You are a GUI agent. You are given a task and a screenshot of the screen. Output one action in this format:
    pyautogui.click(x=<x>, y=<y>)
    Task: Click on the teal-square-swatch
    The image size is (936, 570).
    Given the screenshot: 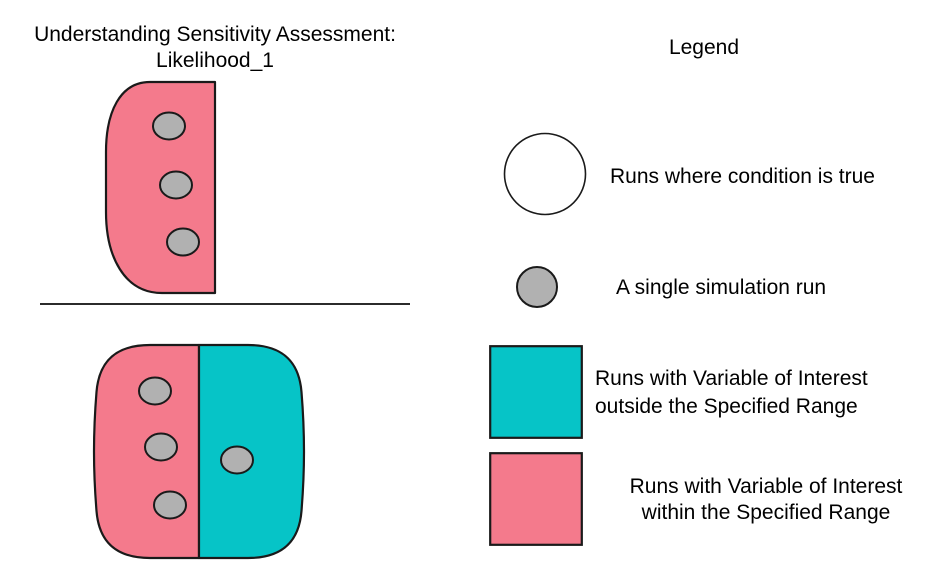 What is the action you would take?
    pyautogui.click(x=536, y=392)
    